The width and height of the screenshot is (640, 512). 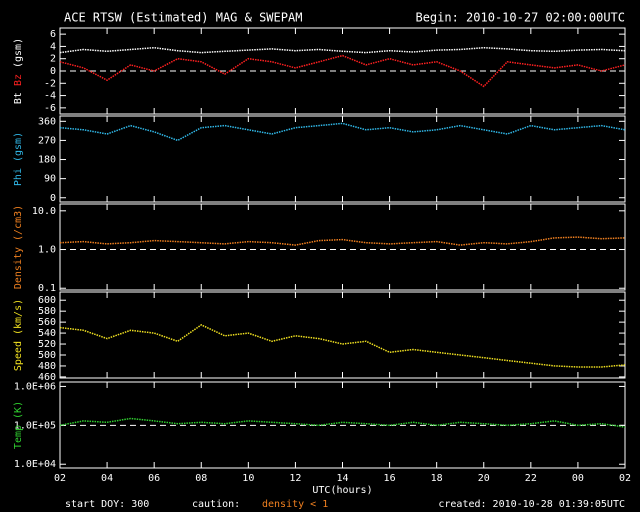 I want to click on y-tick-label: 1.0E+04, so click(x=35, y=464).